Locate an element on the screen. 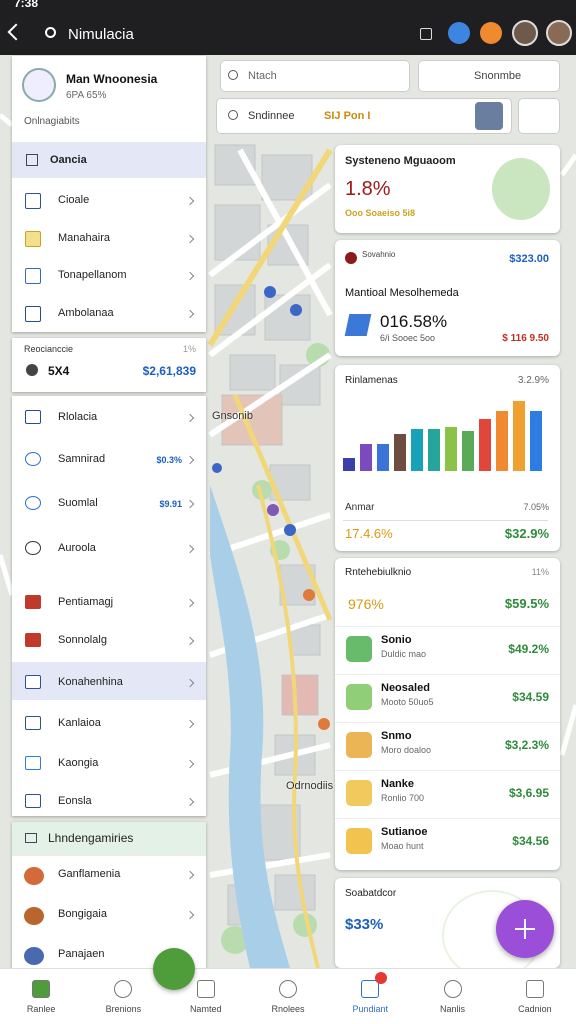  panel-title: Man Wnoonesia is located at coordinates (112, 79).